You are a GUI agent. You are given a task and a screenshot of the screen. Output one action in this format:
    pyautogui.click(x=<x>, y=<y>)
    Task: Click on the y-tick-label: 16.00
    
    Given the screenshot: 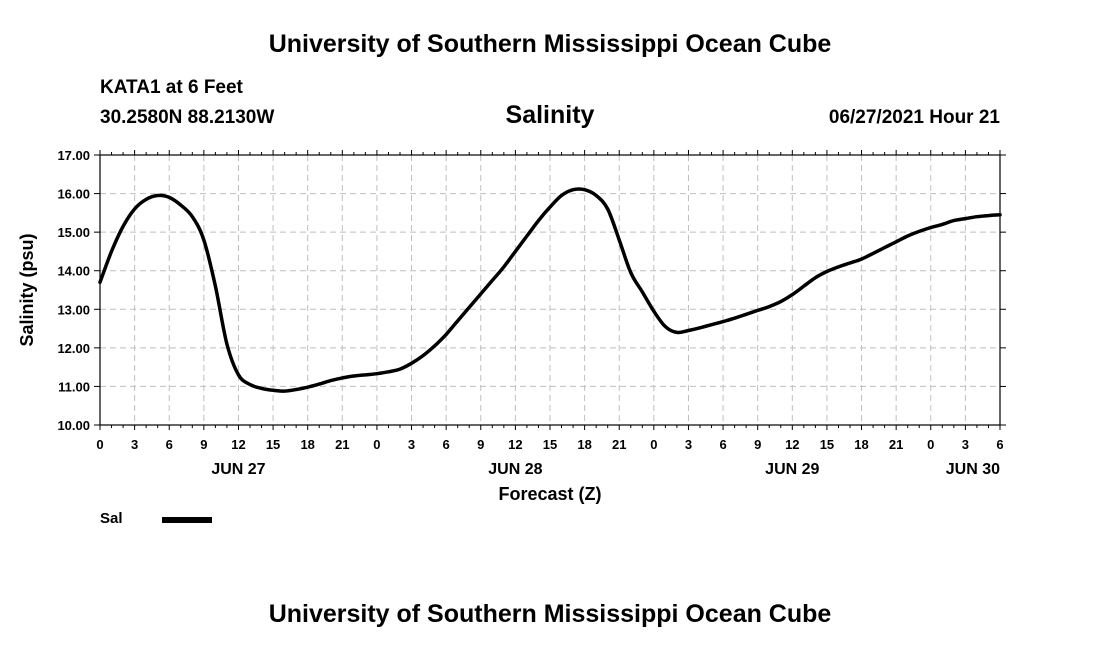 What is the action you would take?
    pyautogui.click(x=73, y=194)
    